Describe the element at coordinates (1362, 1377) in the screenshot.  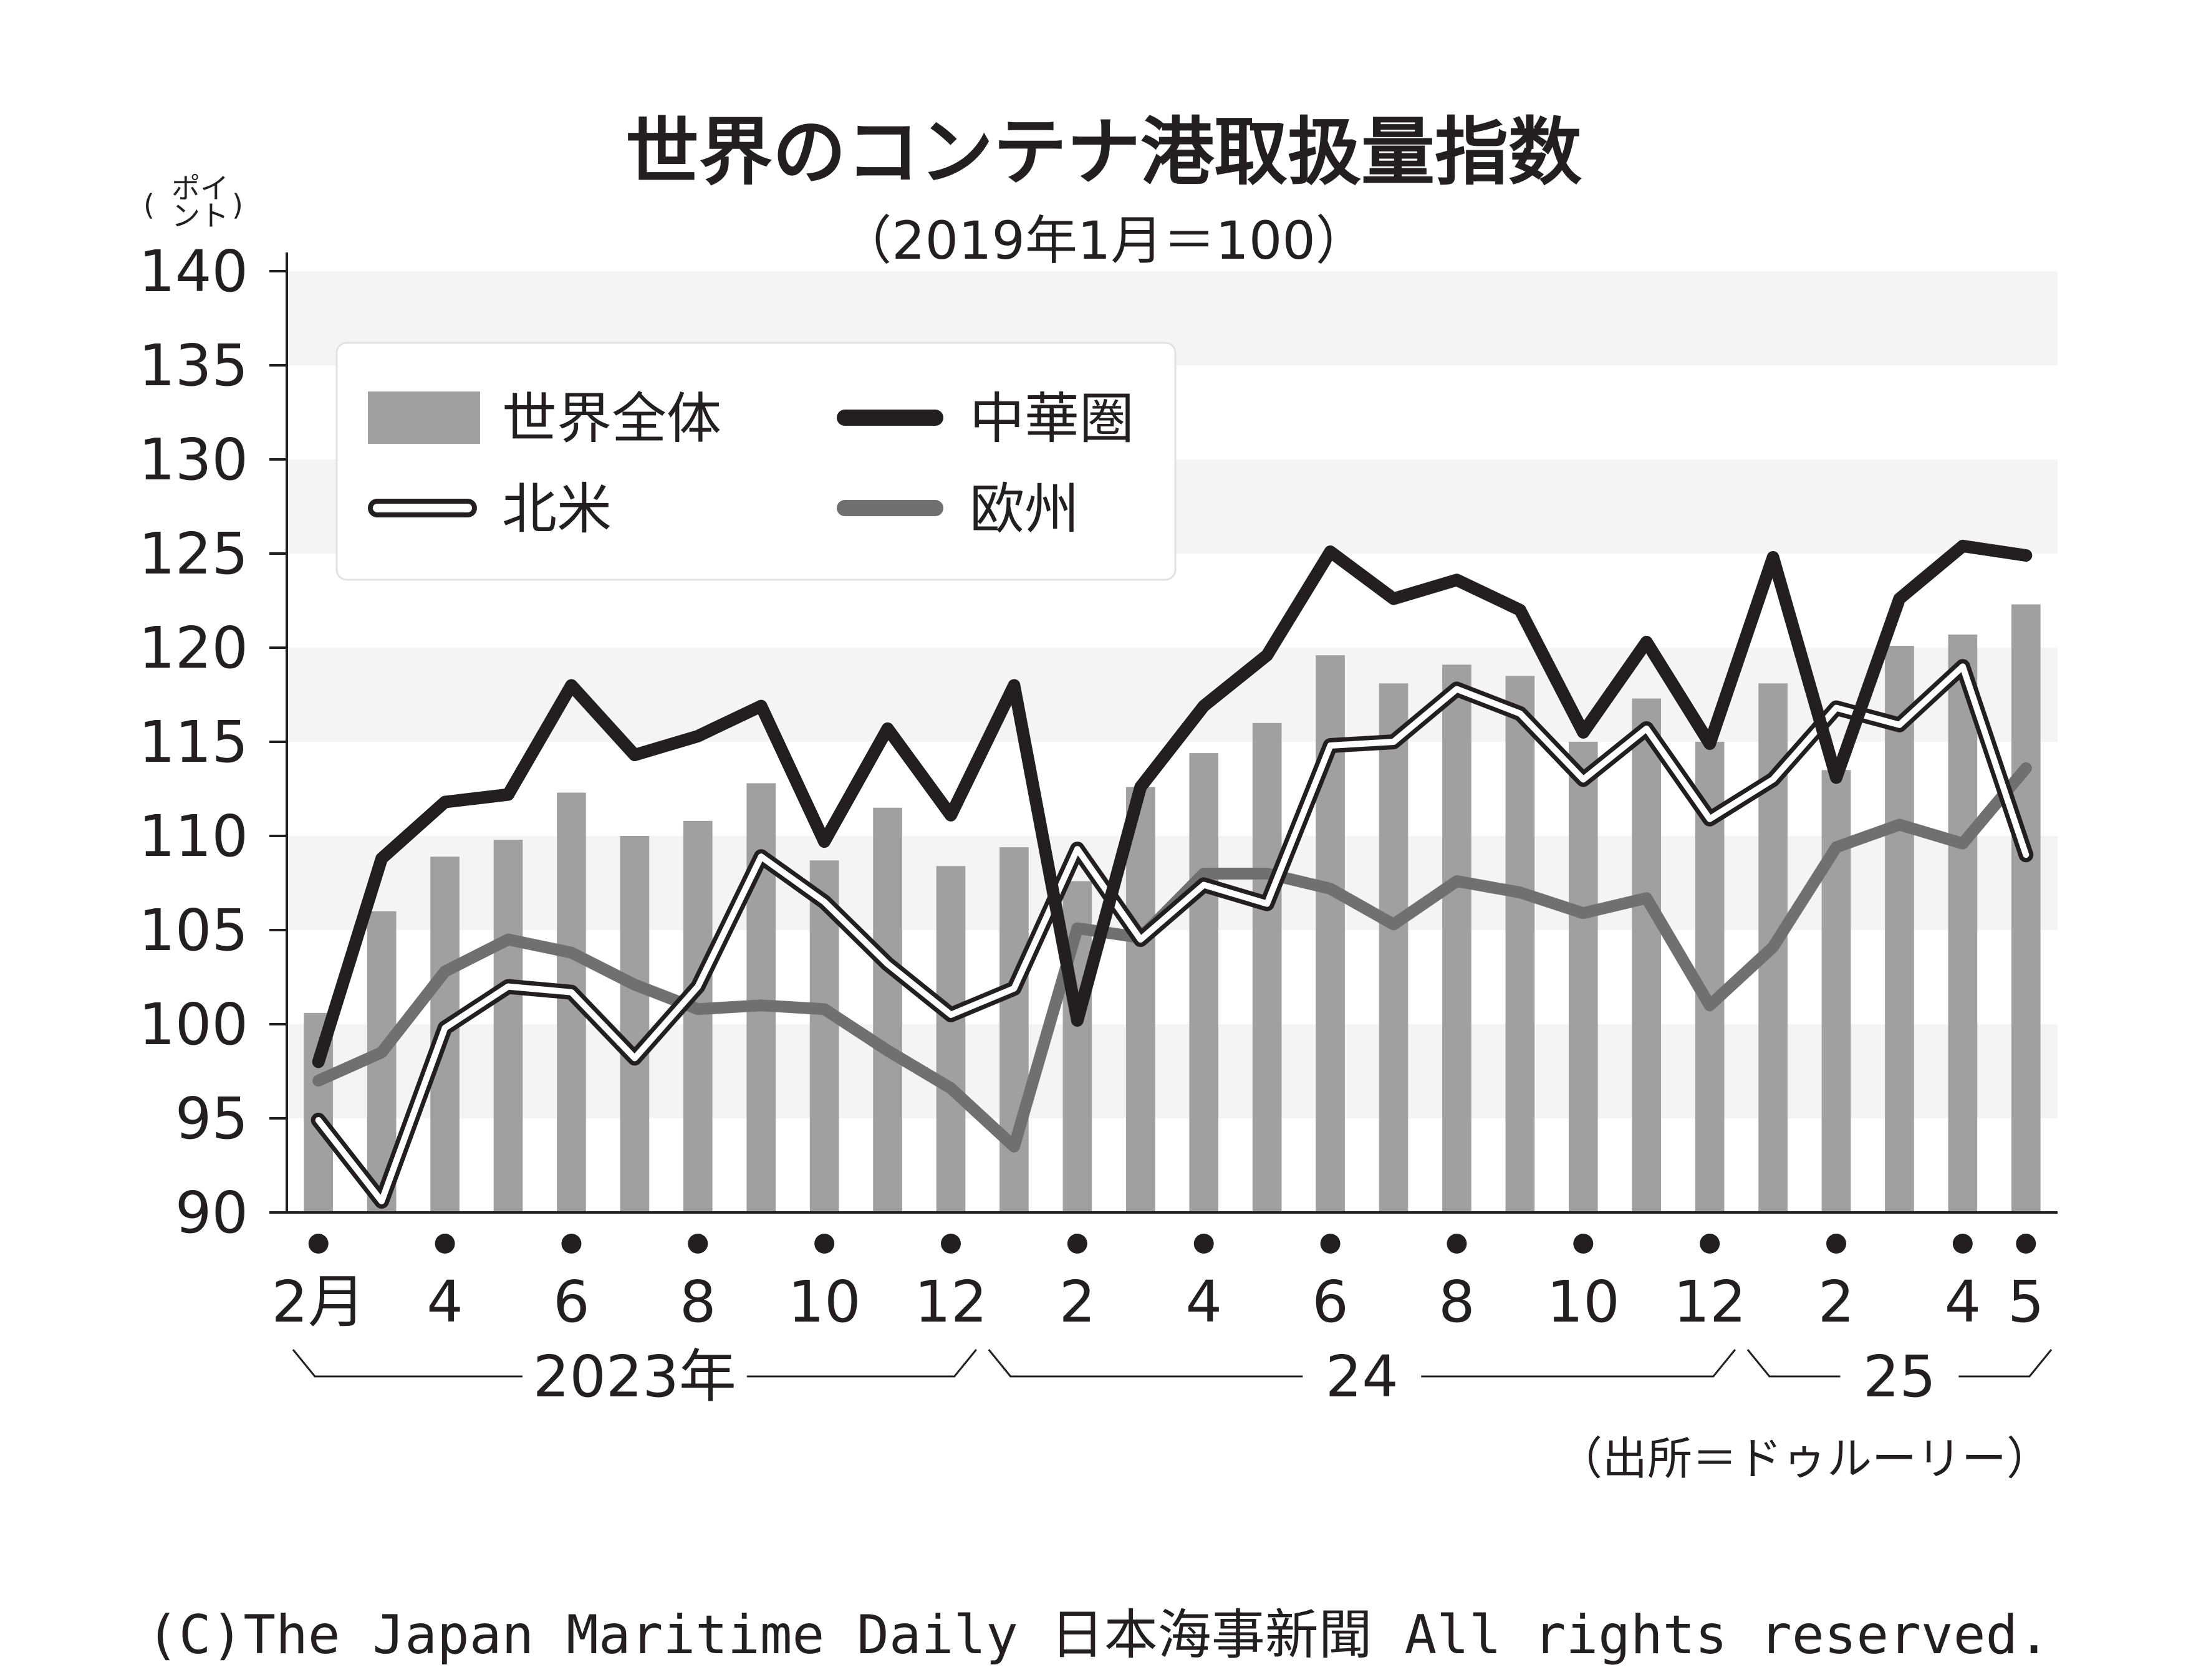
I see `year-label: 24` at that location.